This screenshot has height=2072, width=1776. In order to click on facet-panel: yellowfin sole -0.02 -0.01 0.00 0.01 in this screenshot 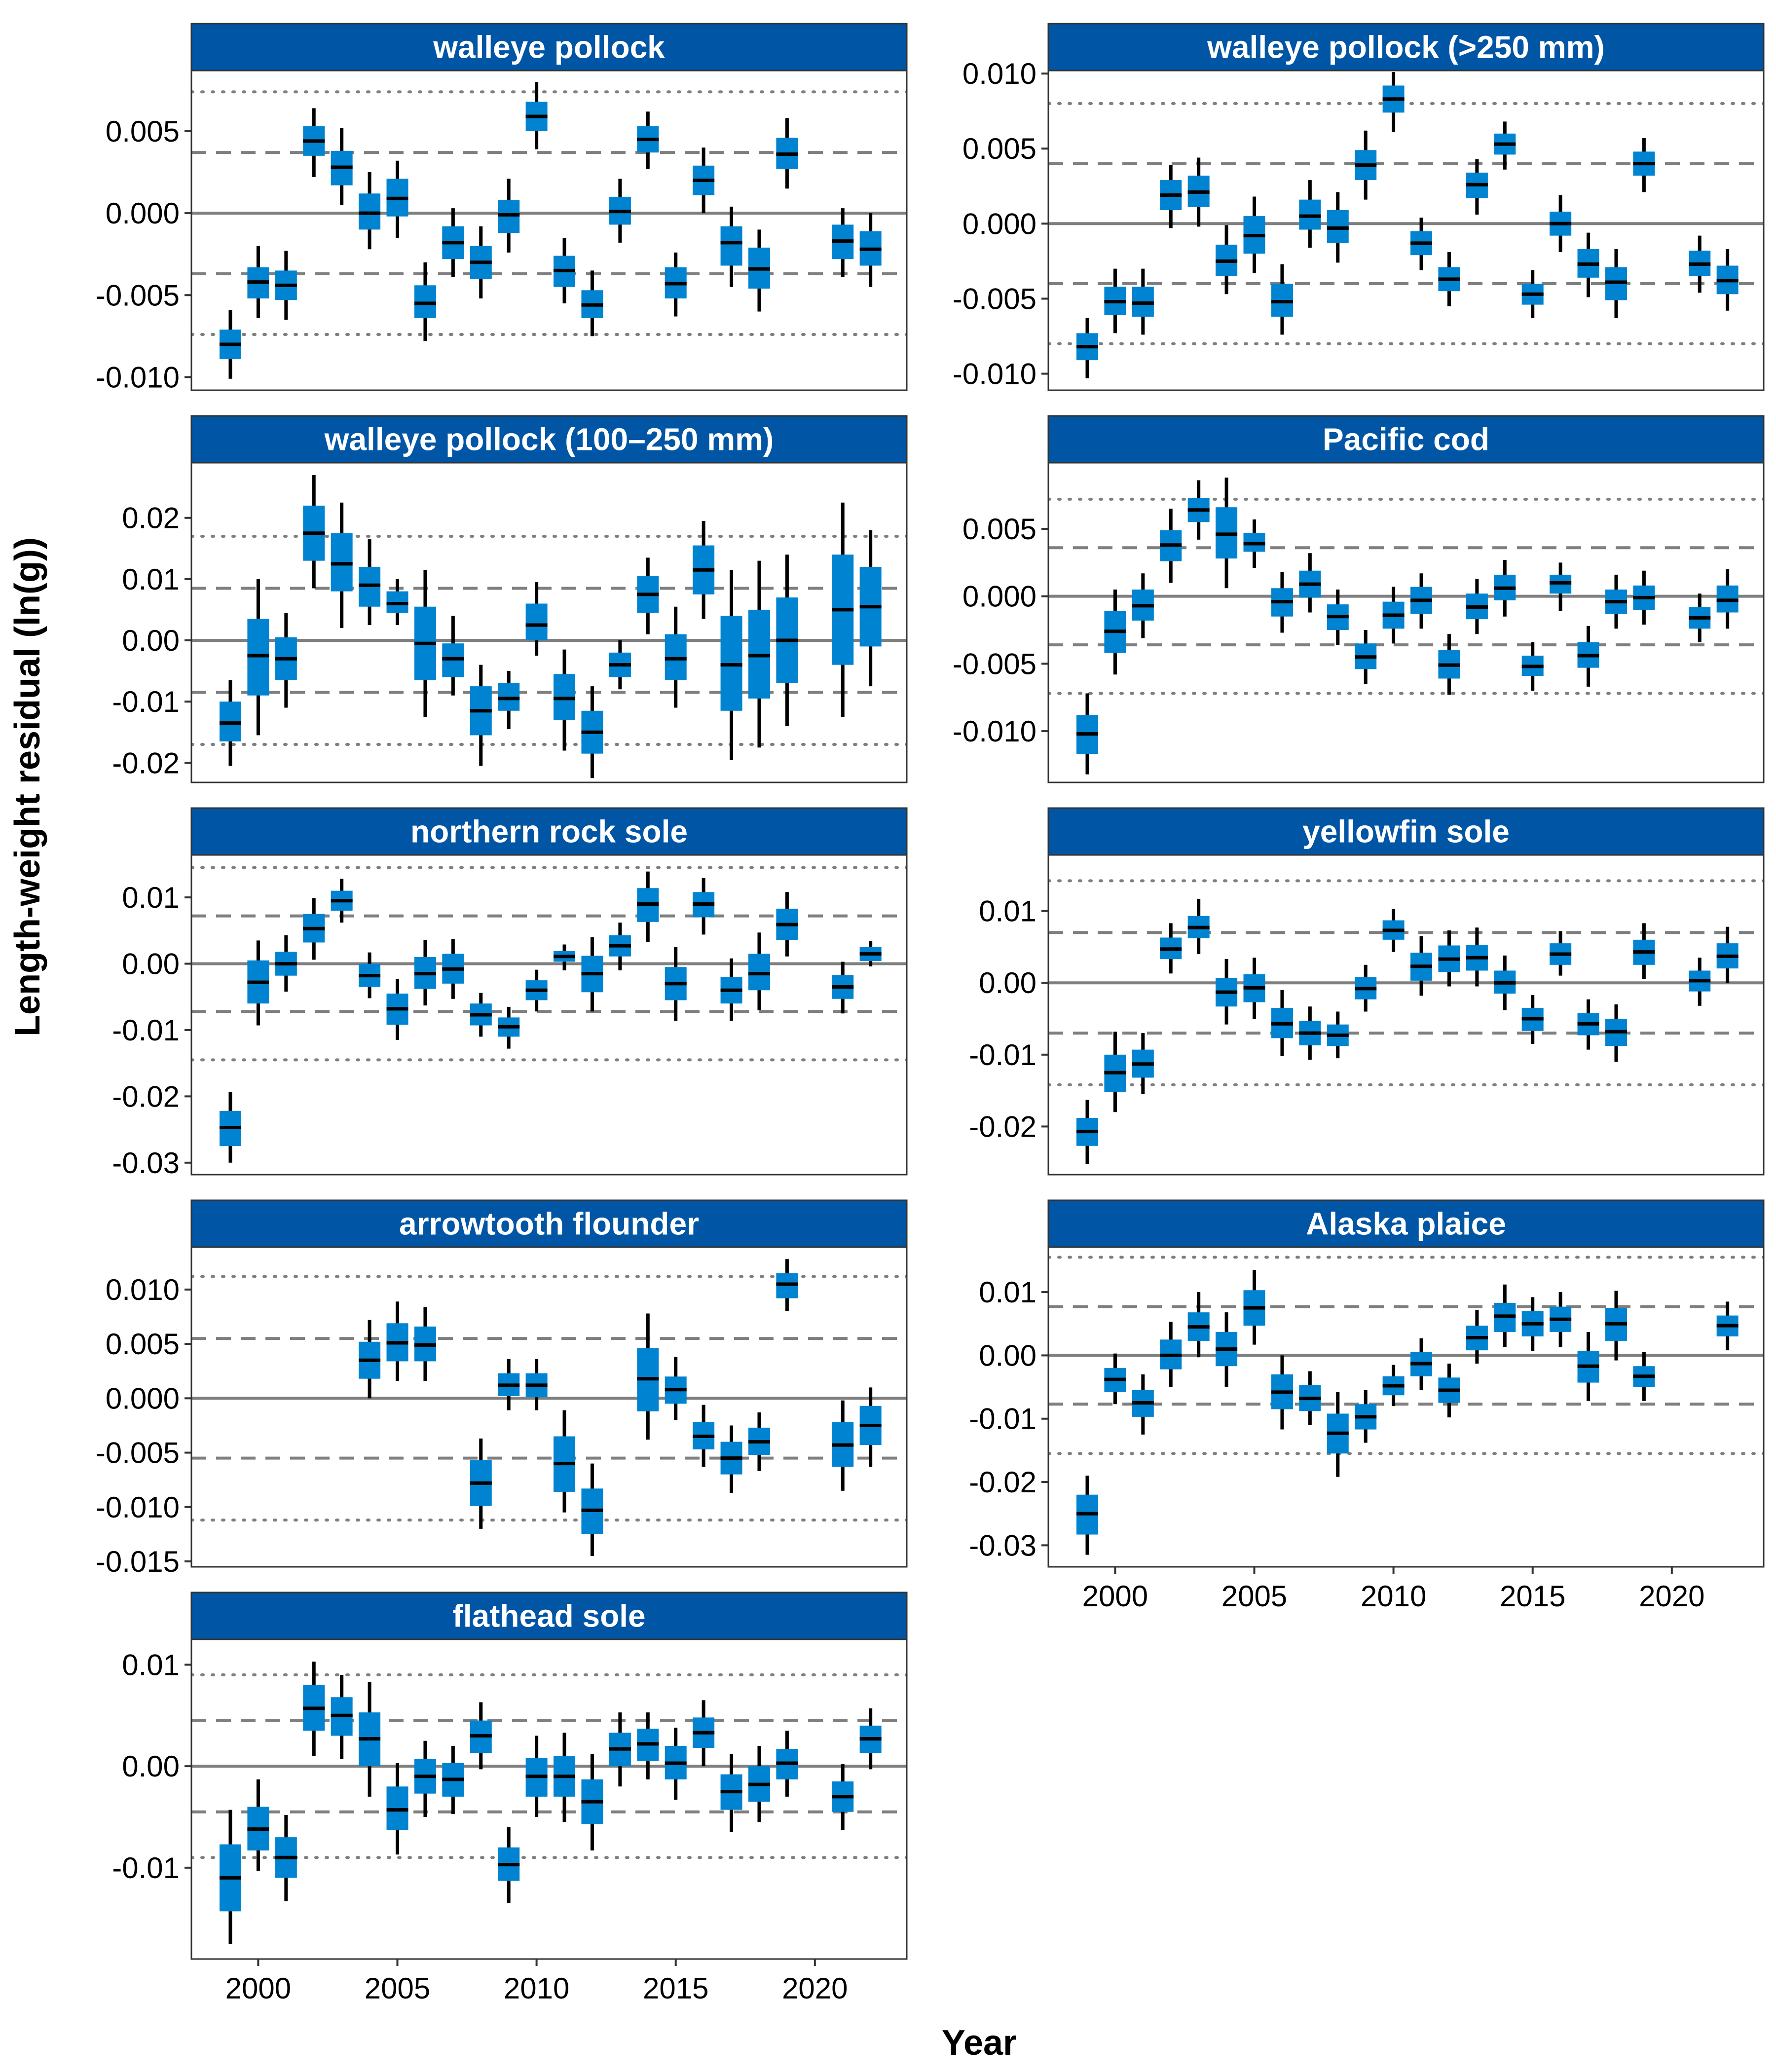, I will do `click(1367, 992)`.